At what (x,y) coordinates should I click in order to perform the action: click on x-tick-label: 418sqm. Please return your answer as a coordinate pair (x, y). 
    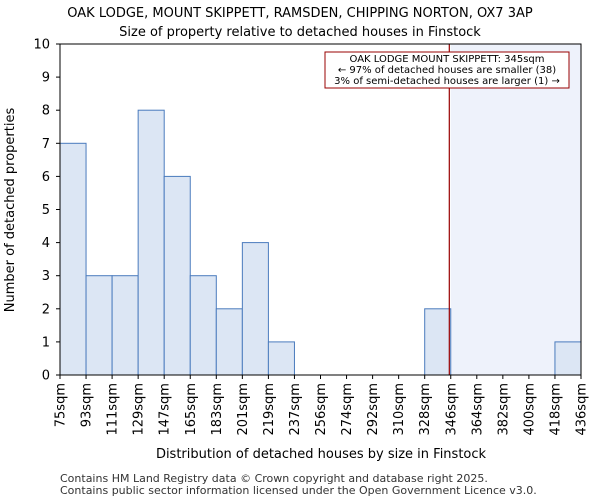
    Looking at the image, I should click on (555, 409).